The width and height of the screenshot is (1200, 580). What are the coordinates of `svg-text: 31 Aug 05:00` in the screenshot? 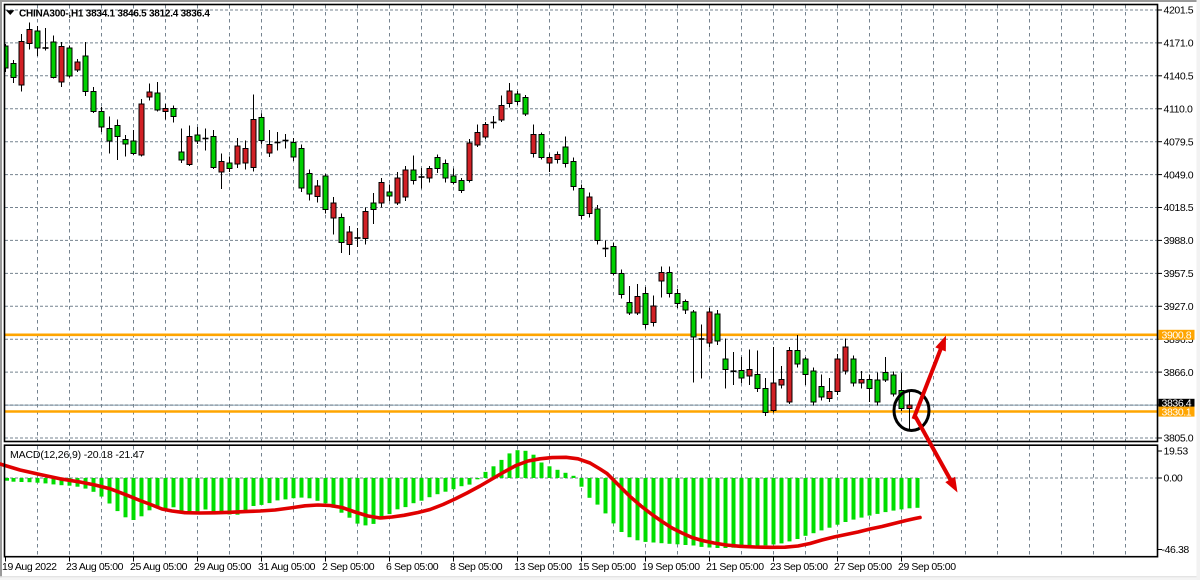 It's located at (287, 567).